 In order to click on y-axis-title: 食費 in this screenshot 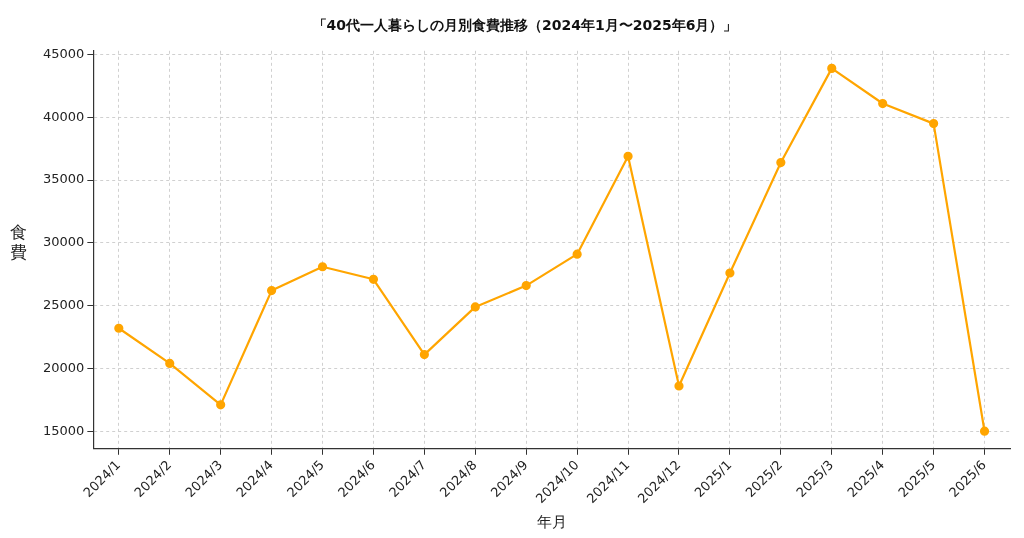, I will do `click(19, 242)`.